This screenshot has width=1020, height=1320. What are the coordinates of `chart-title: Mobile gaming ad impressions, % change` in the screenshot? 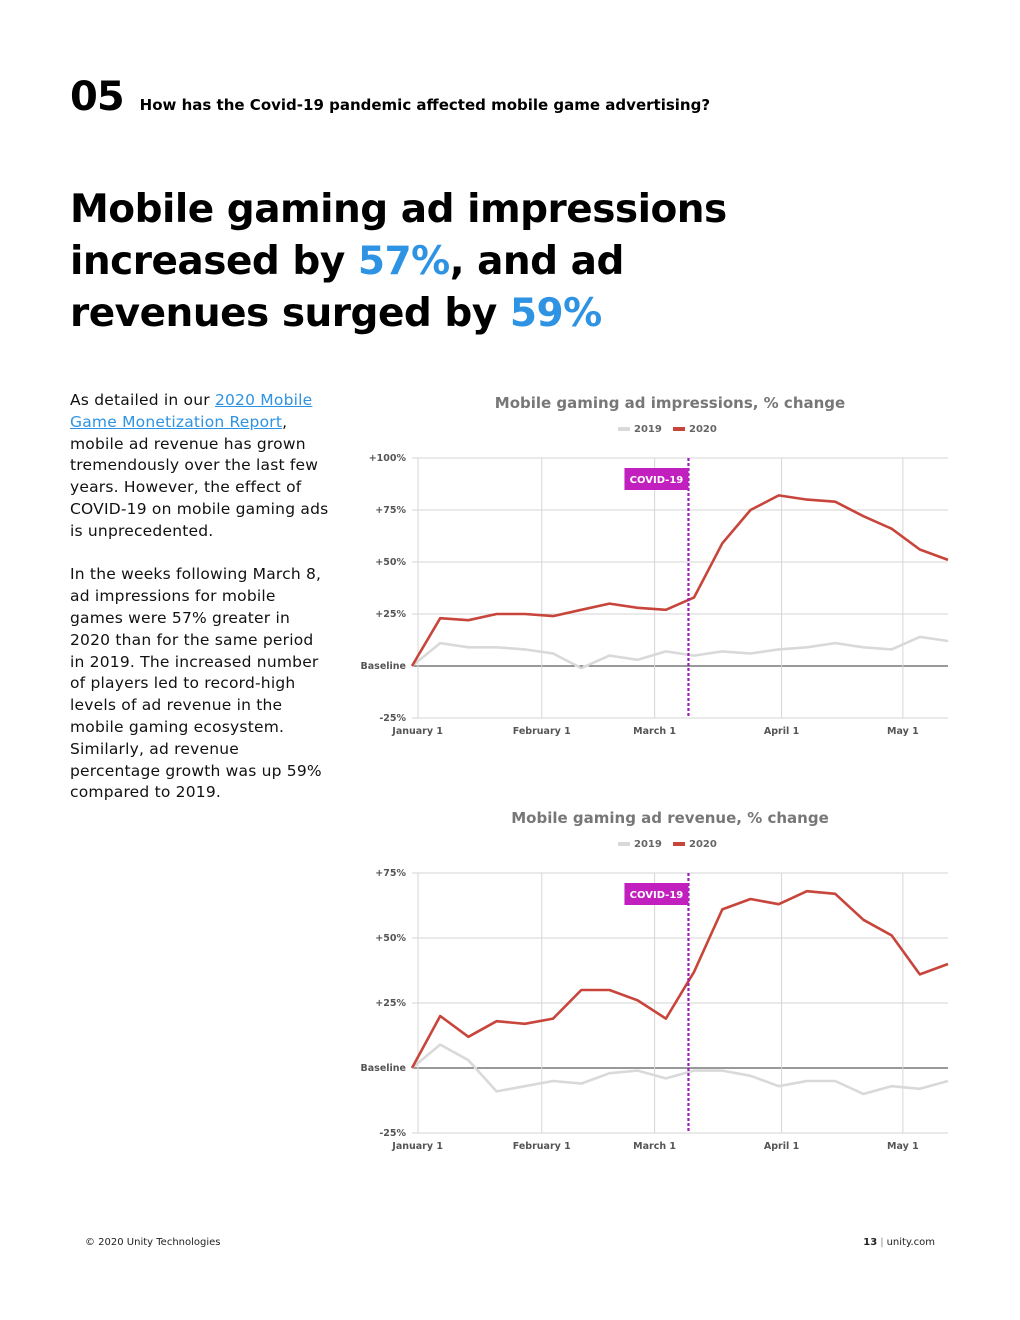 It's located at (670, 403).